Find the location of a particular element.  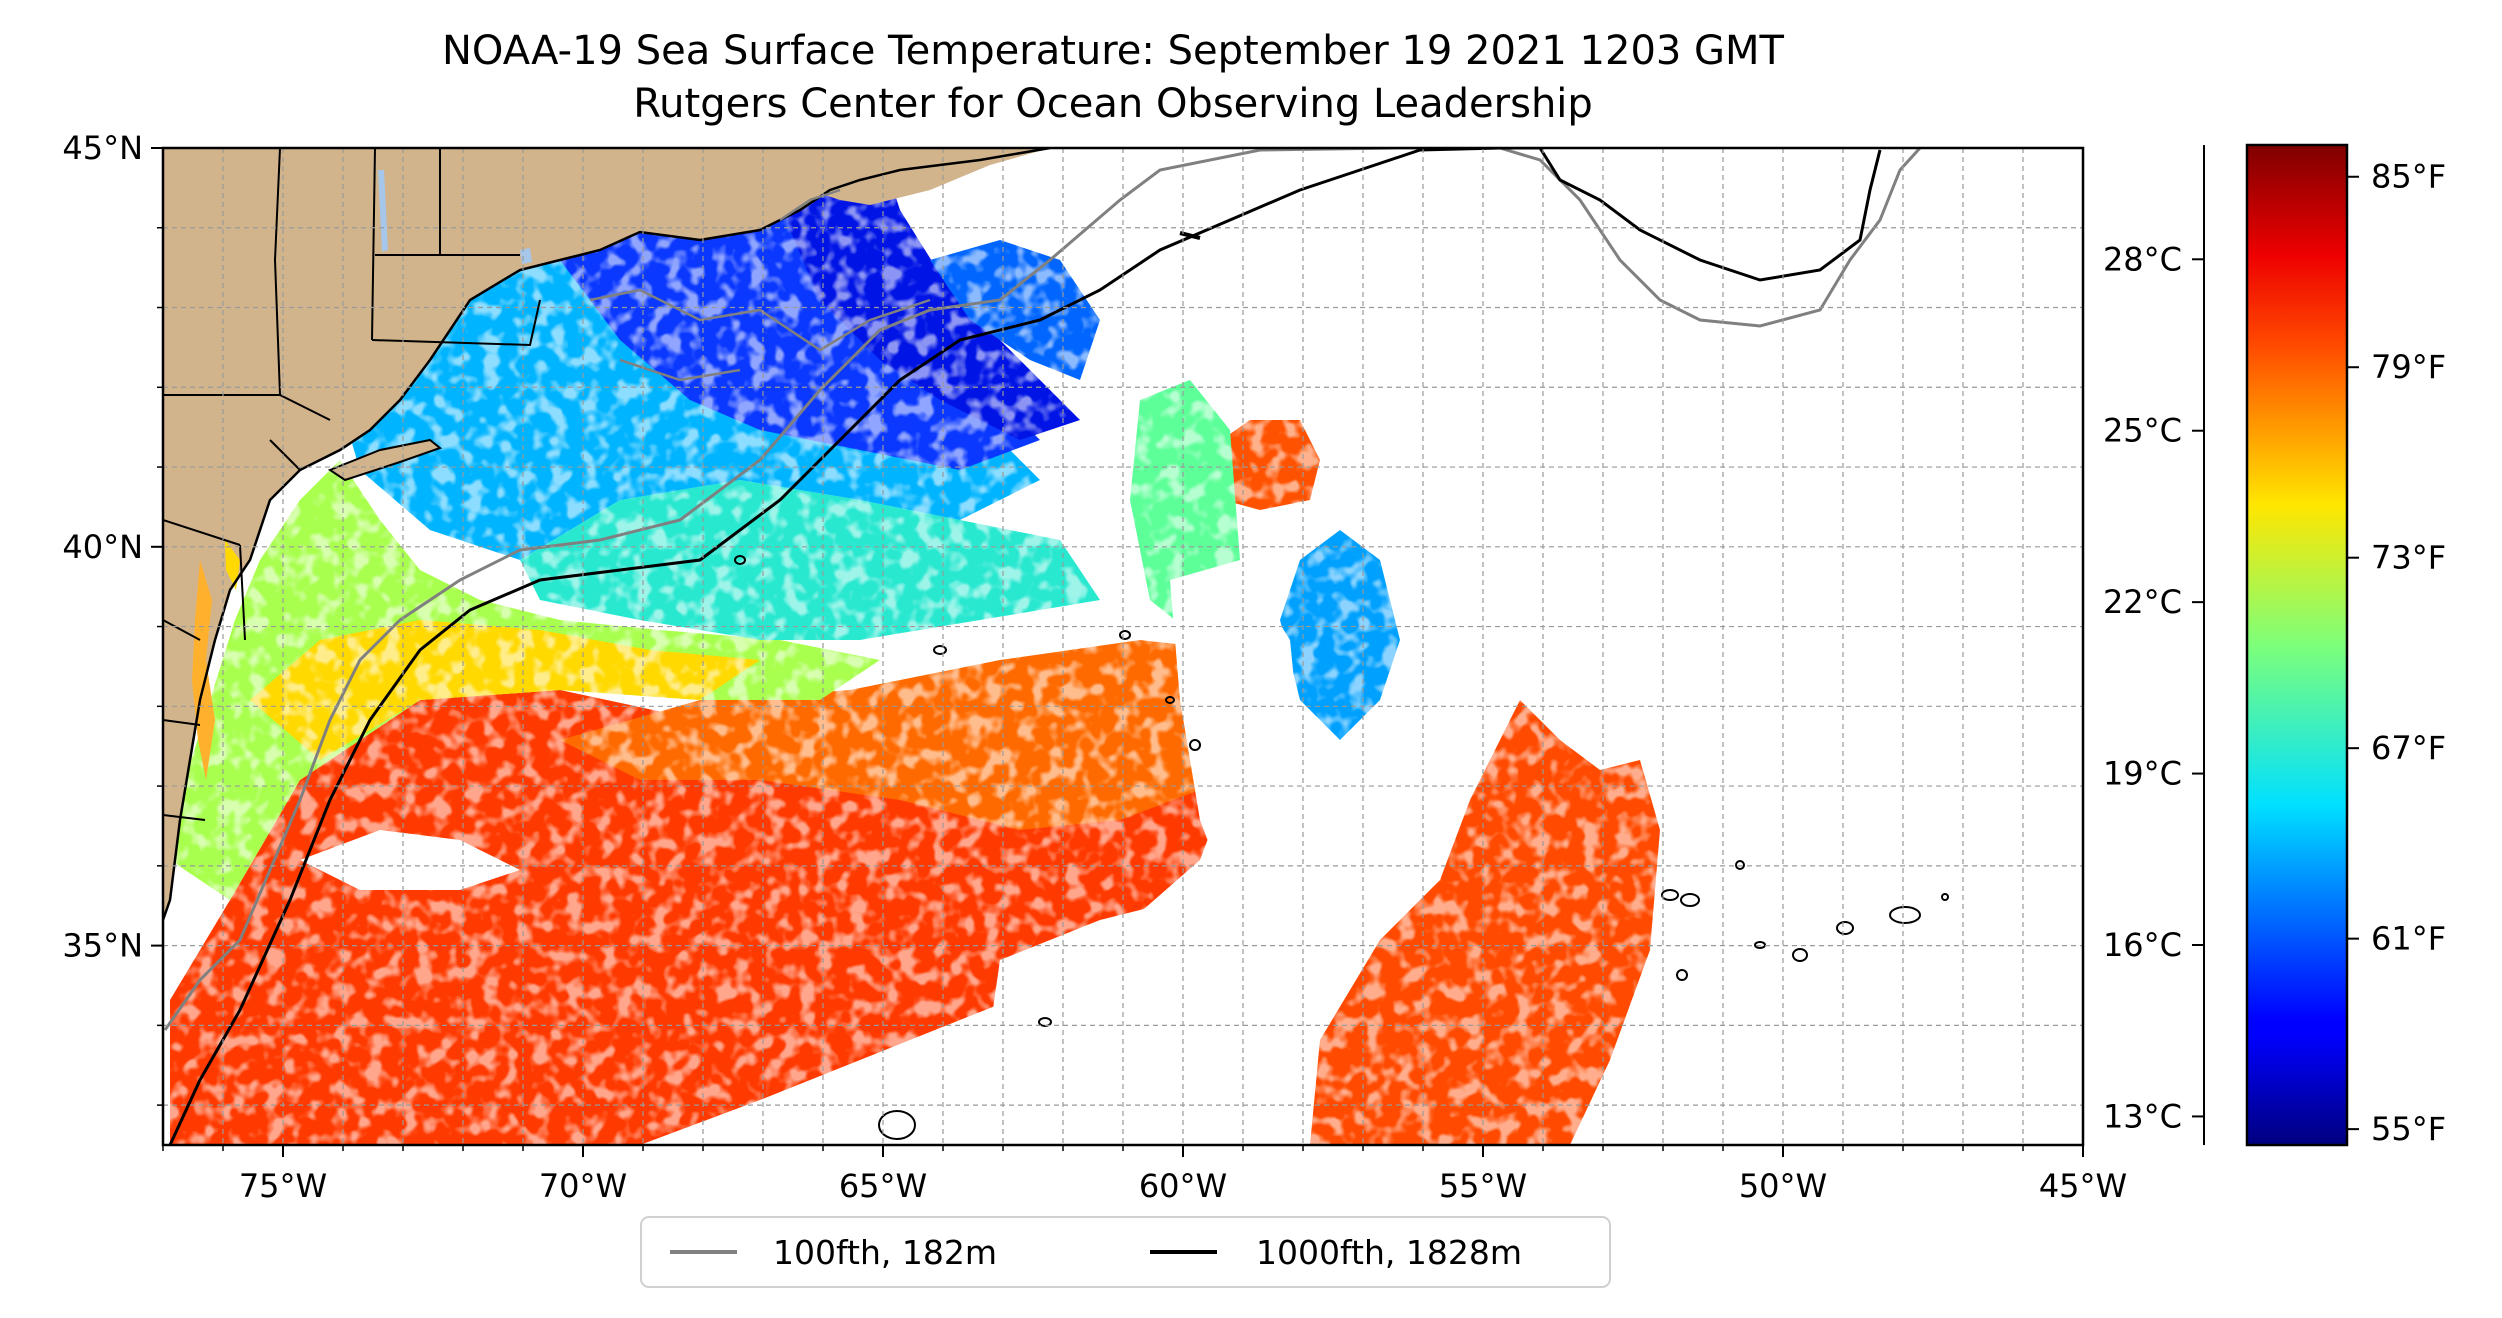

colorbar-c-tick-label: 28°C is located at coordinates (2142, 259).